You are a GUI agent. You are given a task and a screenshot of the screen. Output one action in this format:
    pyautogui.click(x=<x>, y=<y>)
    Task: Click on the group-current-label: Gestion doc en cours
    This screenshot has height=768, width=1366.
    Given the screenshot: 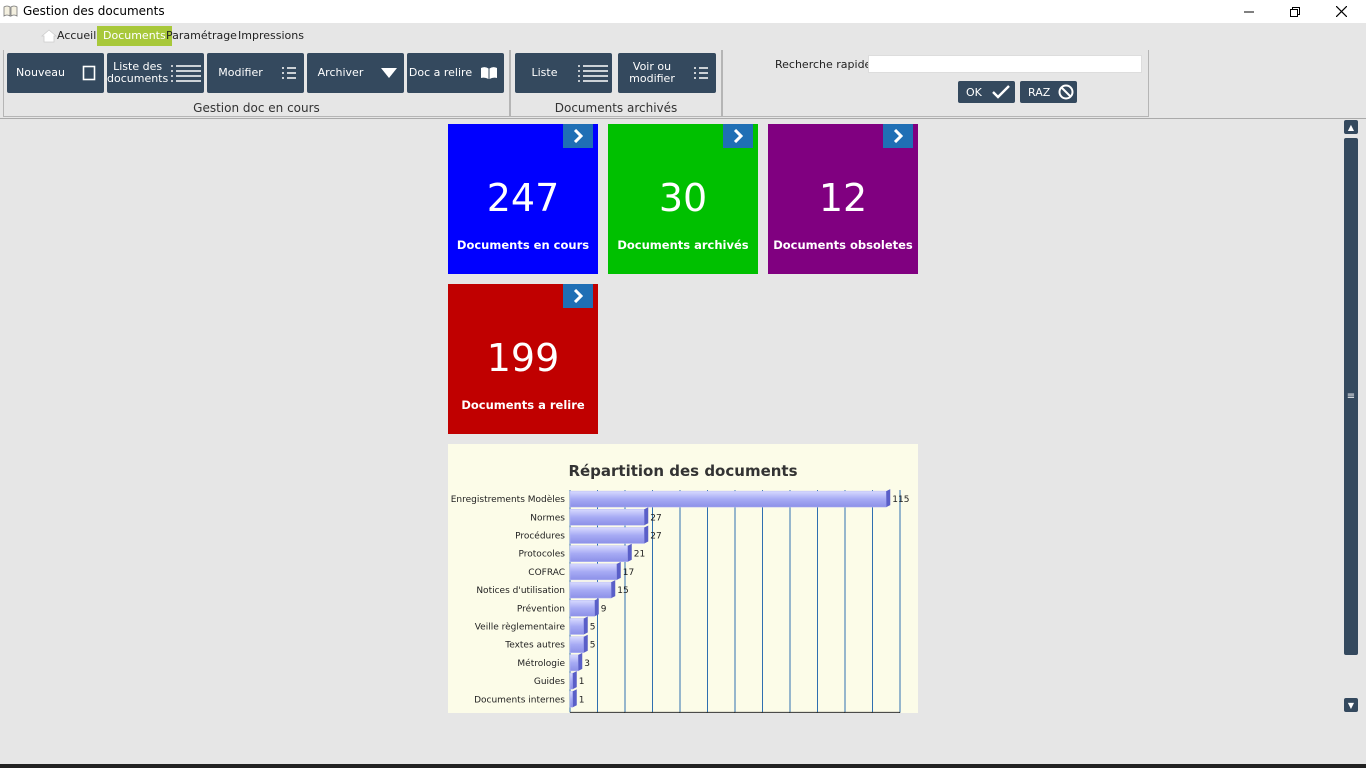 What is the action you would take?
    pyautogui.click(x=256, y=108)
    